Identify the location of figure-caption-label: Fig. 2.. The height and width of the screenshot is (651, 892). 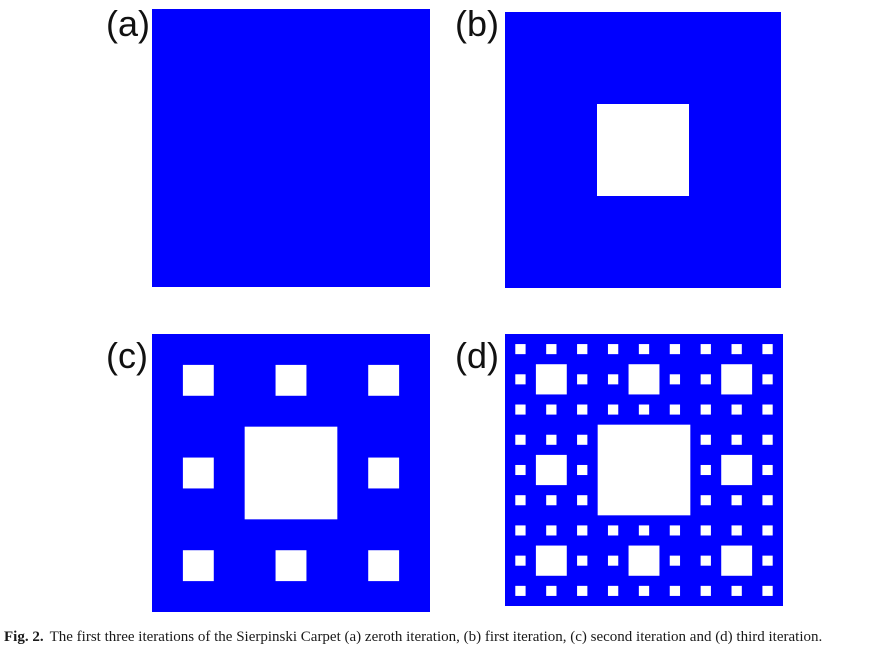
(24, 637).